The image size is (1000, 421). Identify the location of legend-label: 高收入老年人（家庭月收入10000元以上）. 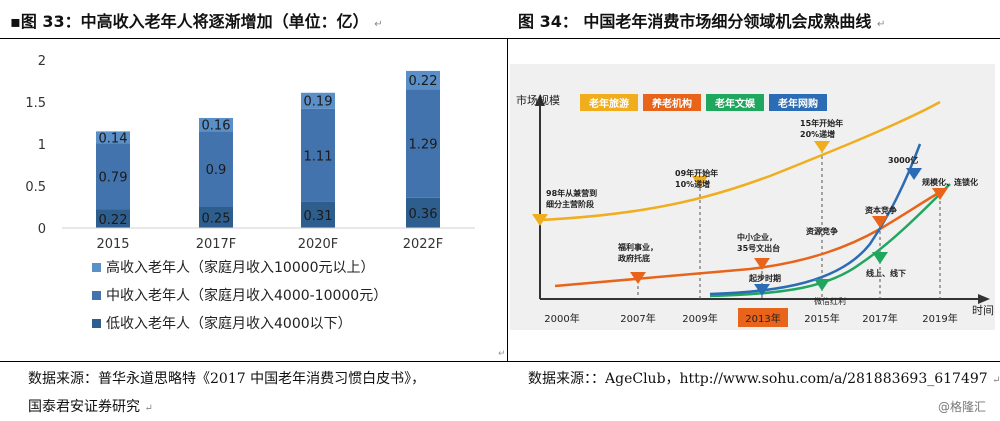
(240, 267).